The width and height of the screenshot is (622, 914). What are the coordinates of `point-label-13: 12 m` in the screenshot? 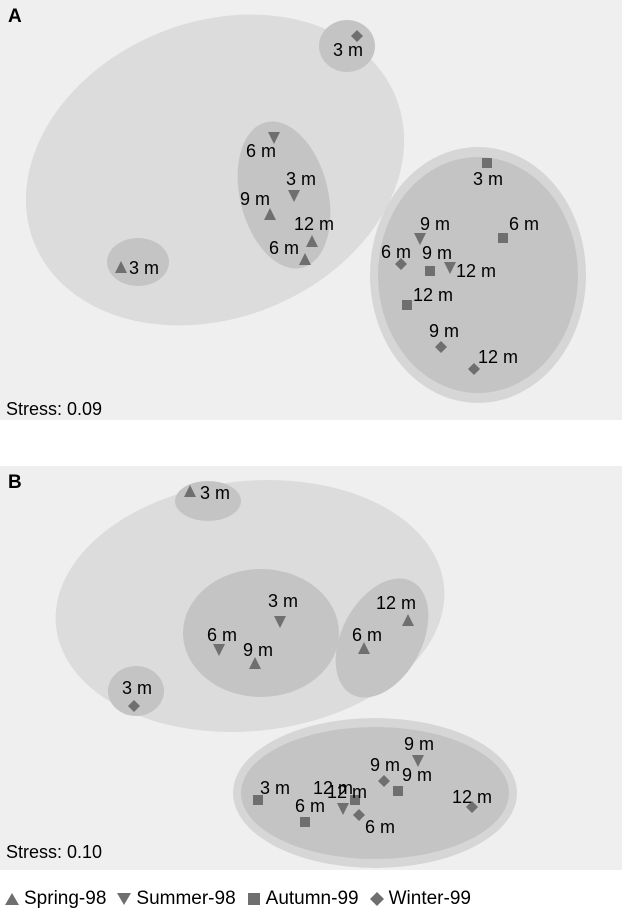 It's located at (433, 295).